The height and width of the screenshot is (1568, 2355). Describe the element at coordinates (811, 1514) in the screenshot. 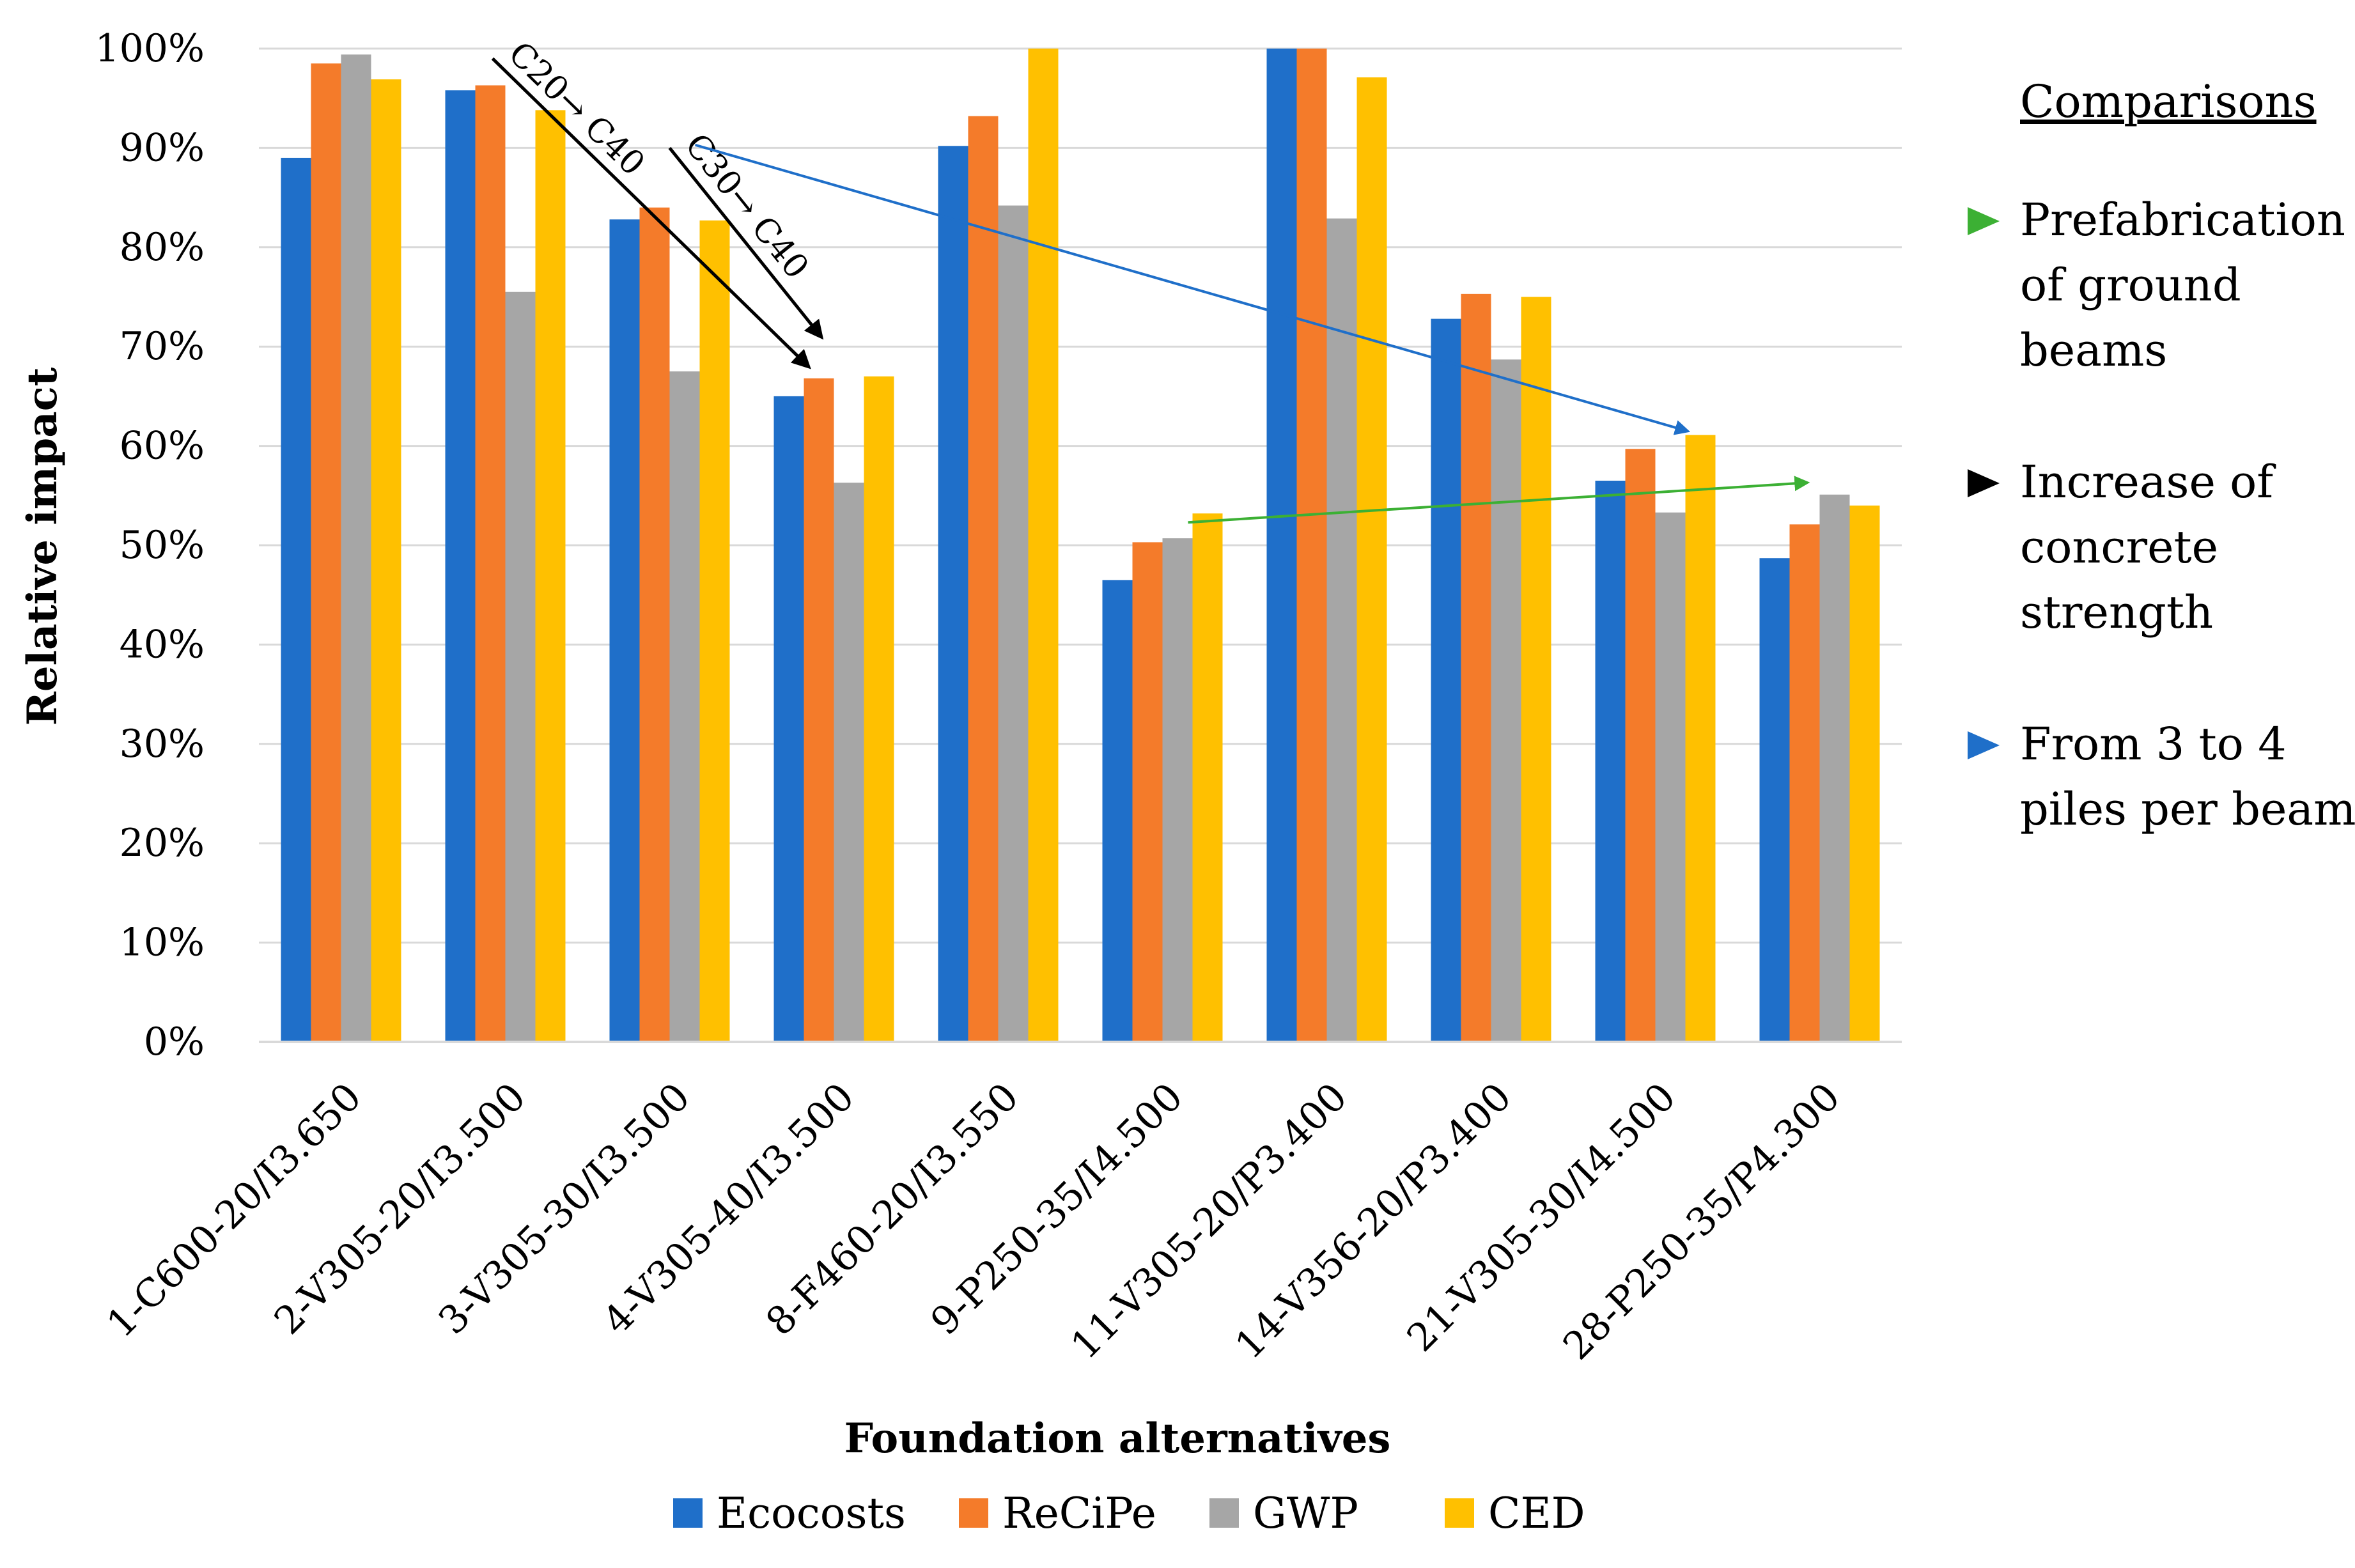

I see `legend-label: Ecocosts` at that location.